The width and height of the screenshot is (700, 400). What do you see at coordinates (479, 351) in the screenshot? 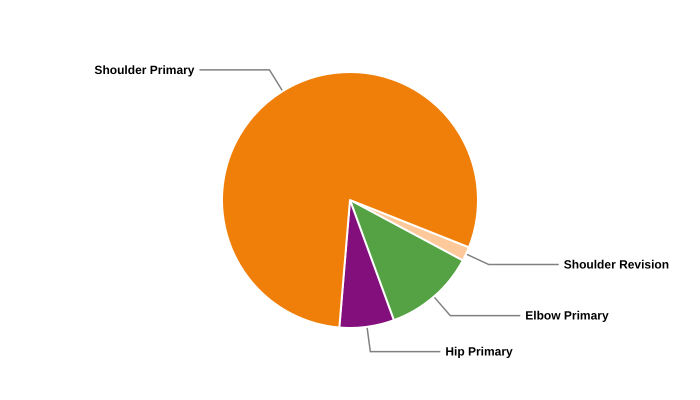
I see `slice-label: Hip Primary` at bounding box center [479, 351].